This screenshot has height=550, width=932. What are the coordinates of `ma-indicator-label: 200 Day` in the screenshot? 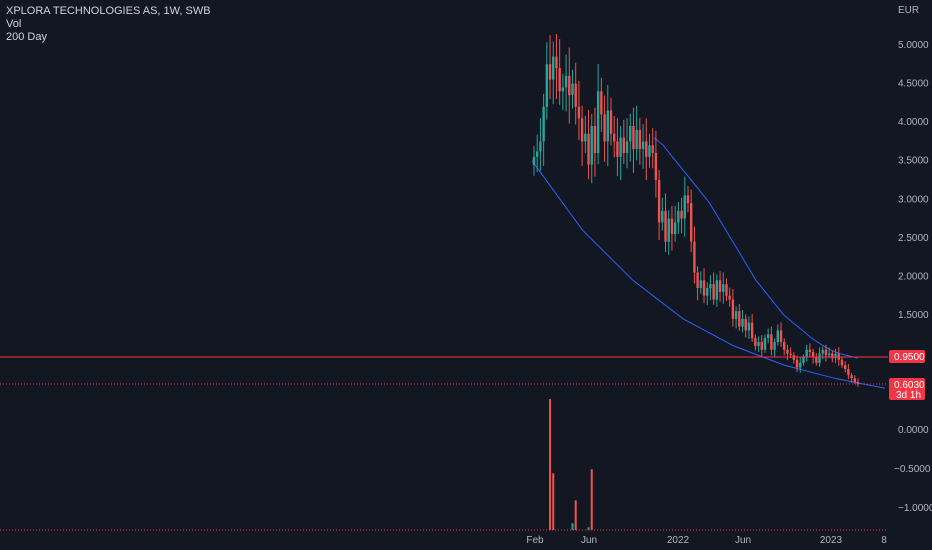 It's located at (26, 37).